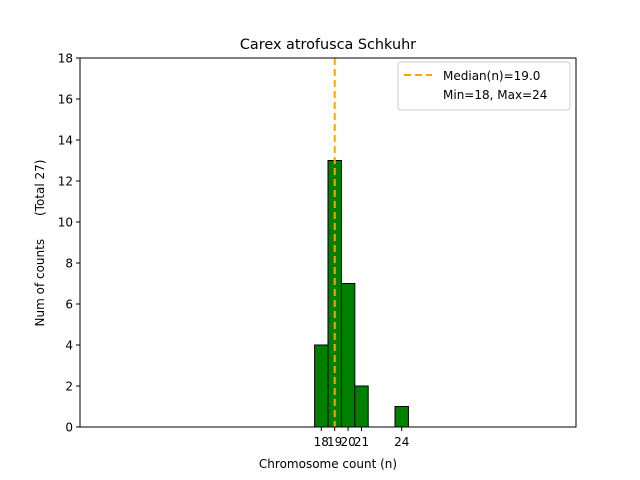  Describe the element at coordinates (69, 428) in the screenshot. I see `y-tick-label: 0` at that location.